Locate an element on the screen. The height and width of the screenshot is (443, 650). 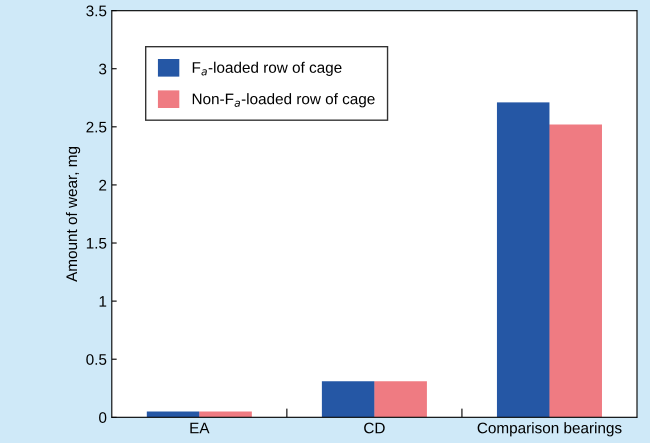
x-tick-label: Comparison bearings is located at coordinates (550, 429).